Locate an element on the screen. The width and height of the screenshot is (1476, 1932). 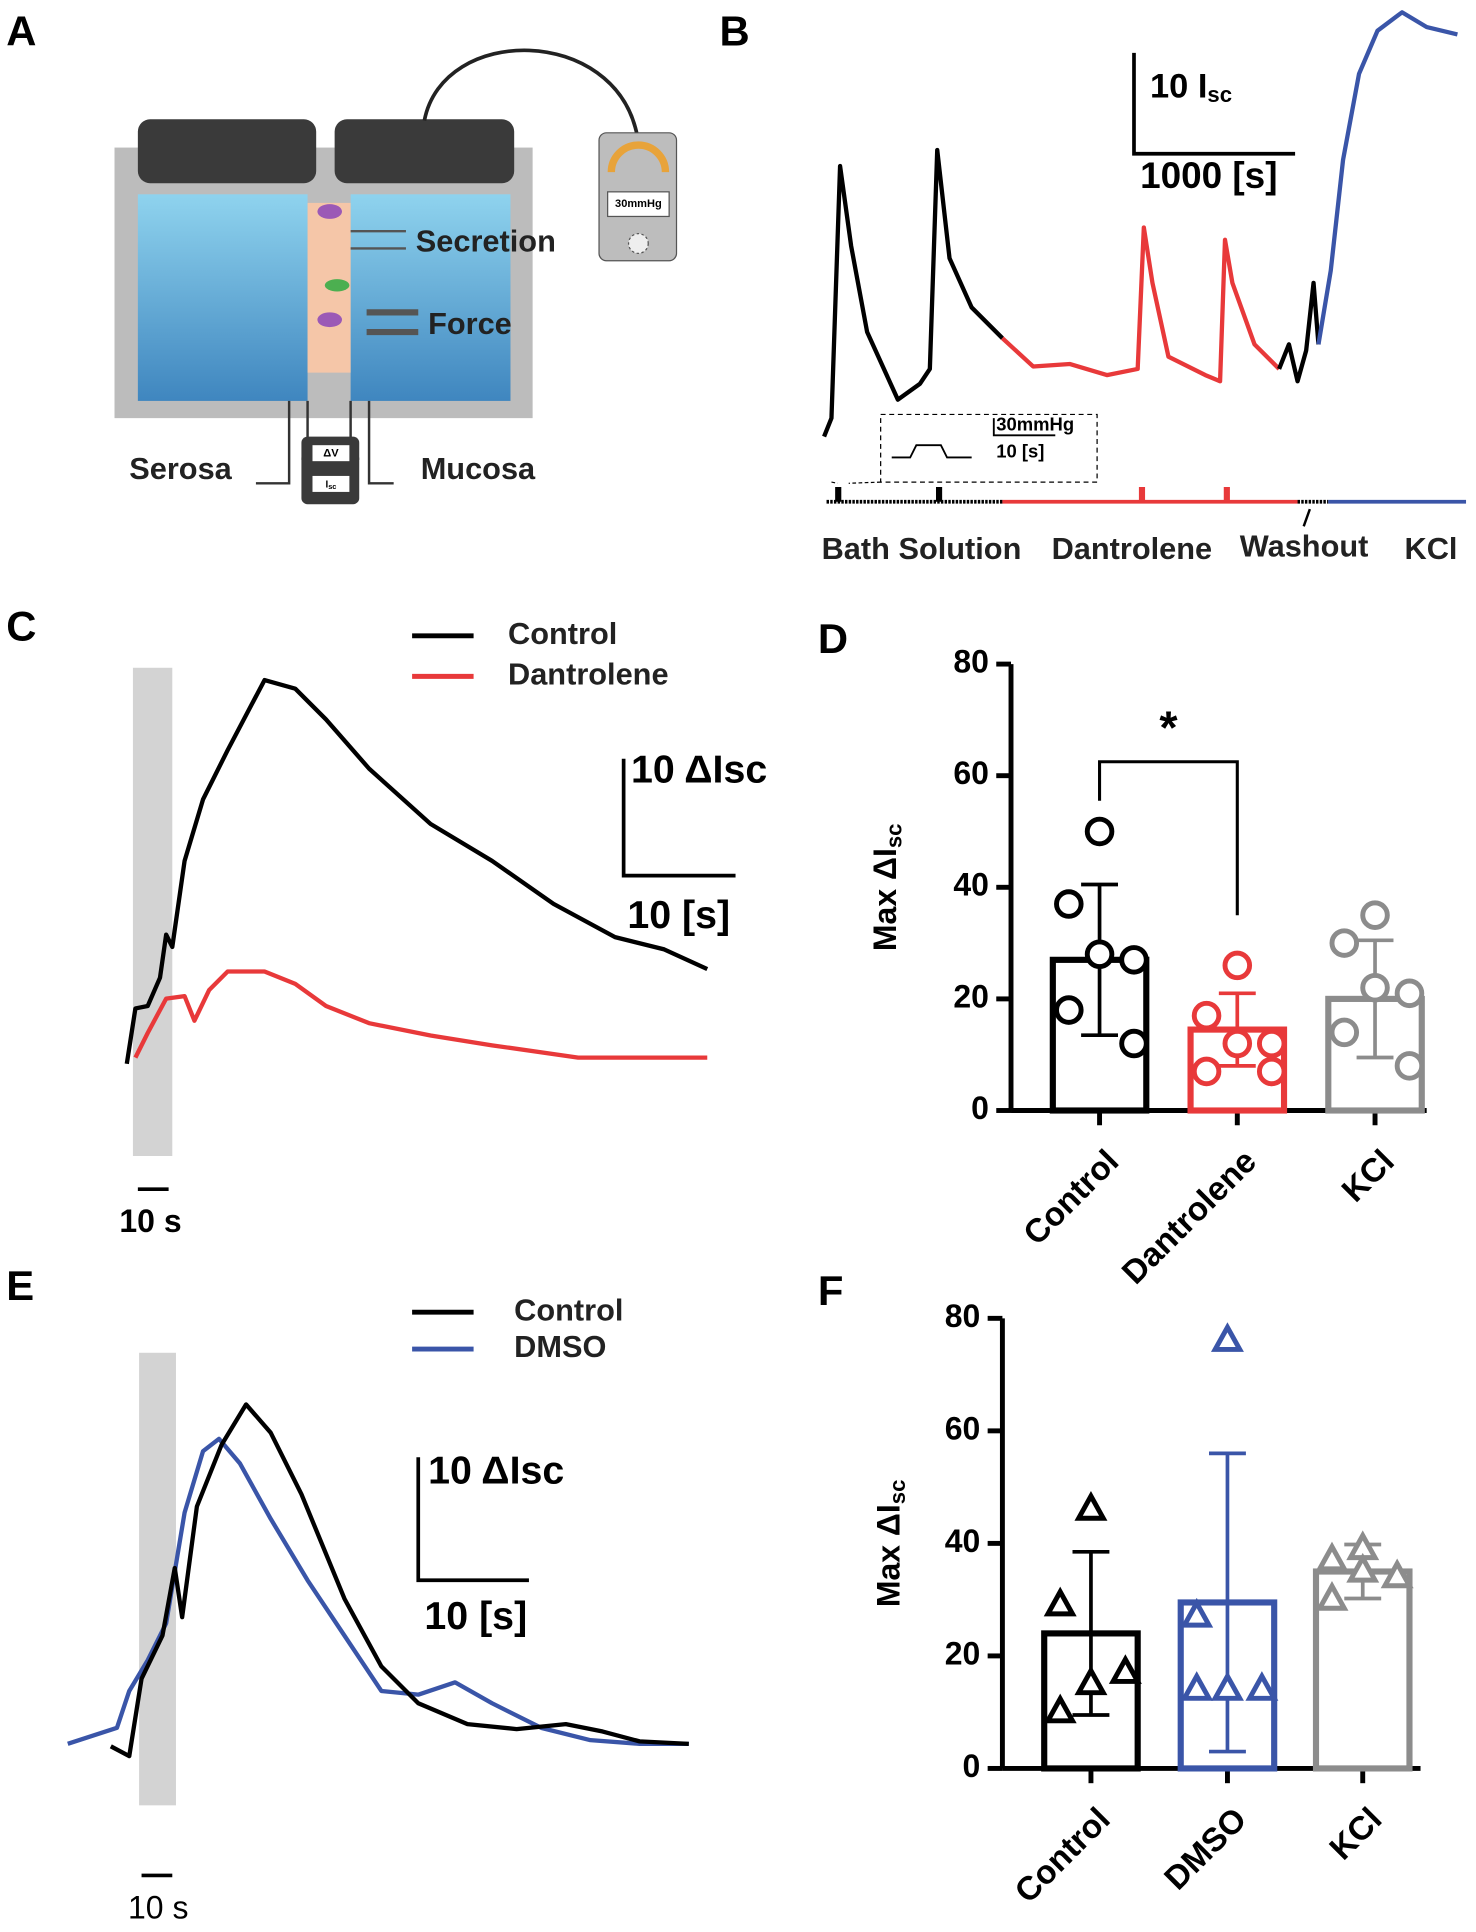
gauge-dial is located at coordinates (638, 157).